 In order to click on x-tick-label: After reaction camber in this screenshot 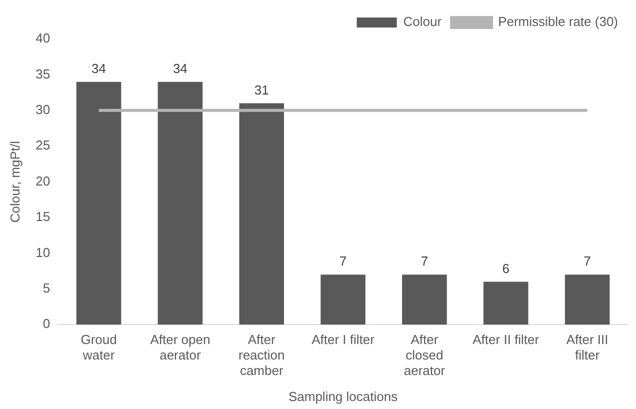, I will do `click(261, 355)`.